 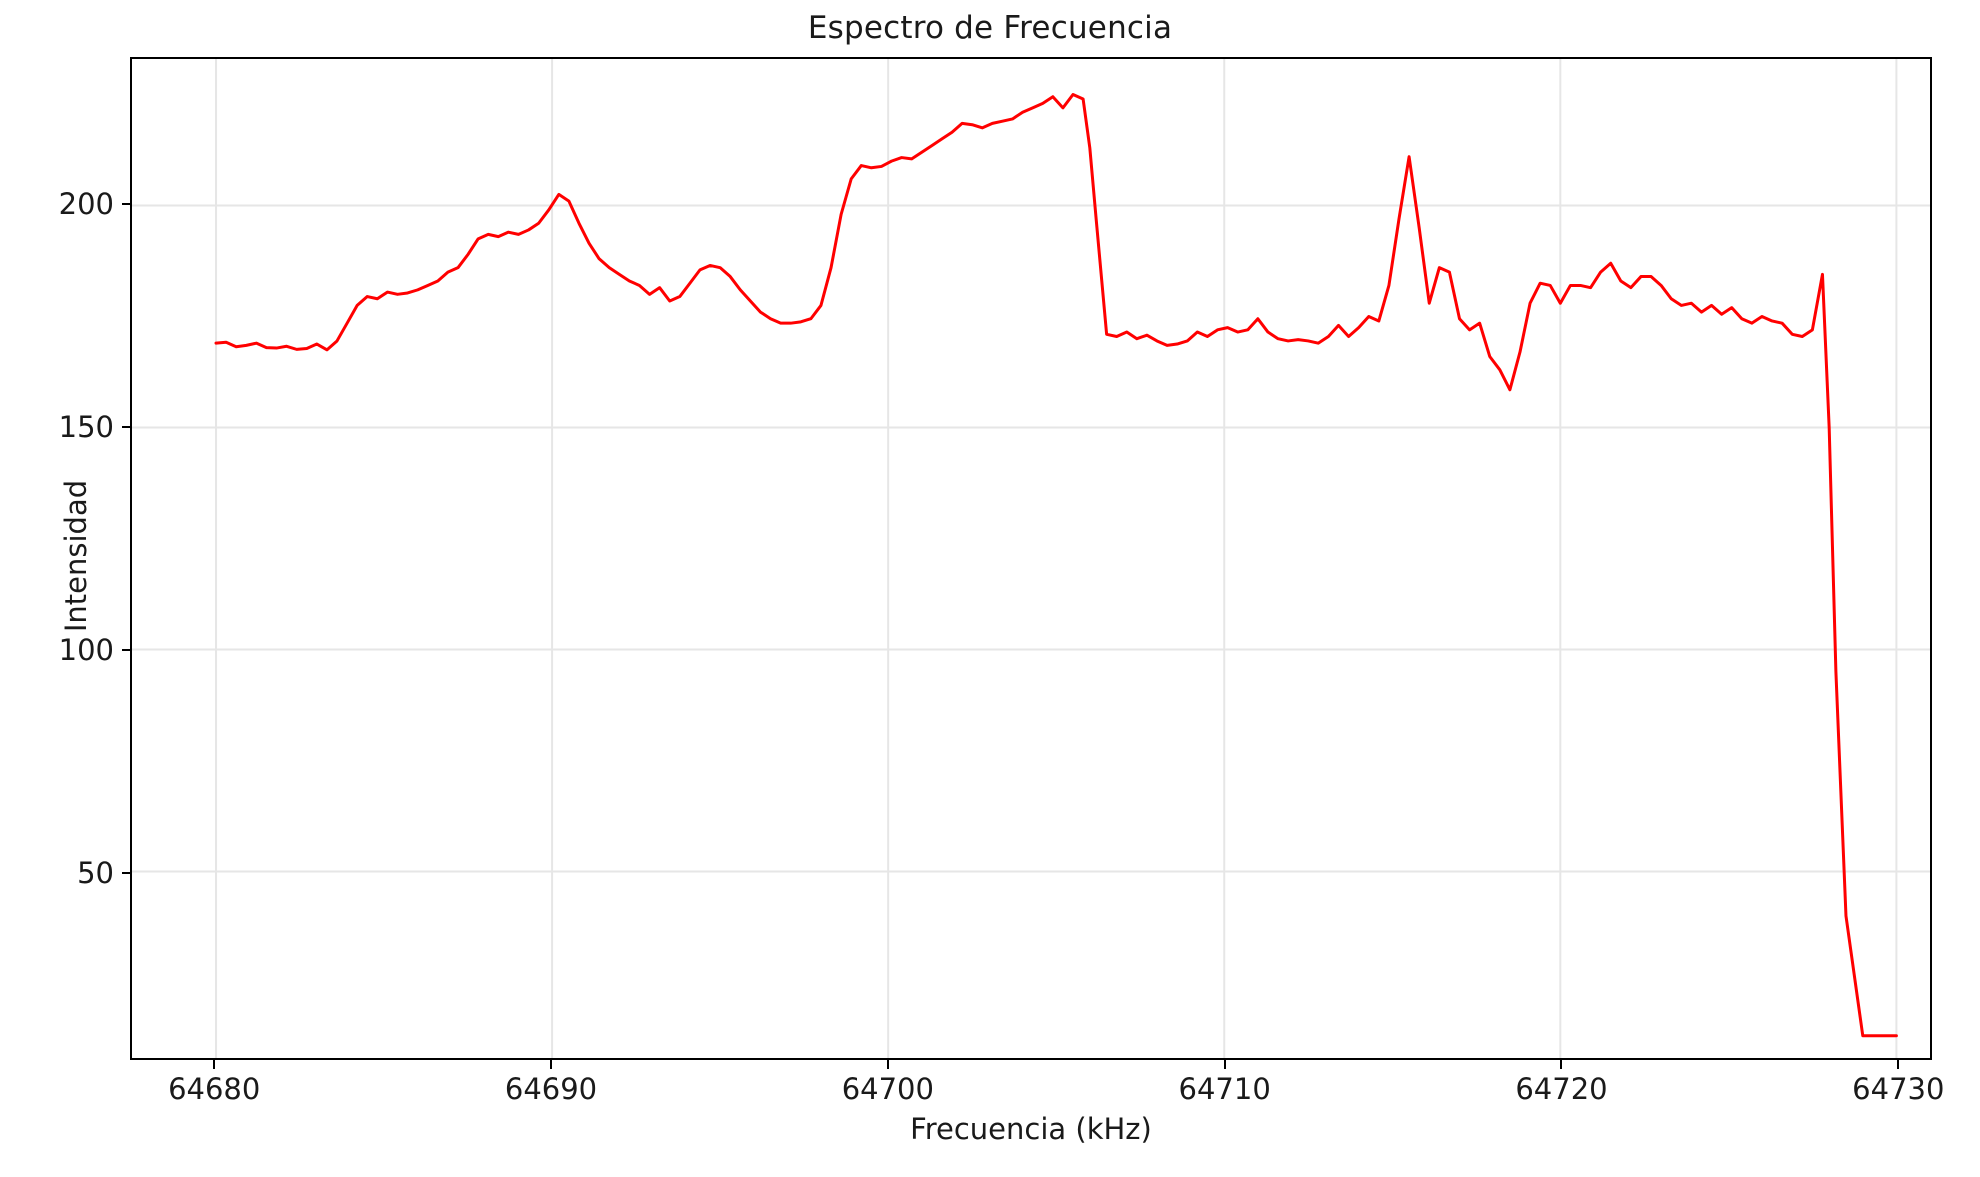 What do you see at coordinates (76, 555) in the screenshot?
I see `y-axis-label: Intensidad` at bounding box center [76, 555].